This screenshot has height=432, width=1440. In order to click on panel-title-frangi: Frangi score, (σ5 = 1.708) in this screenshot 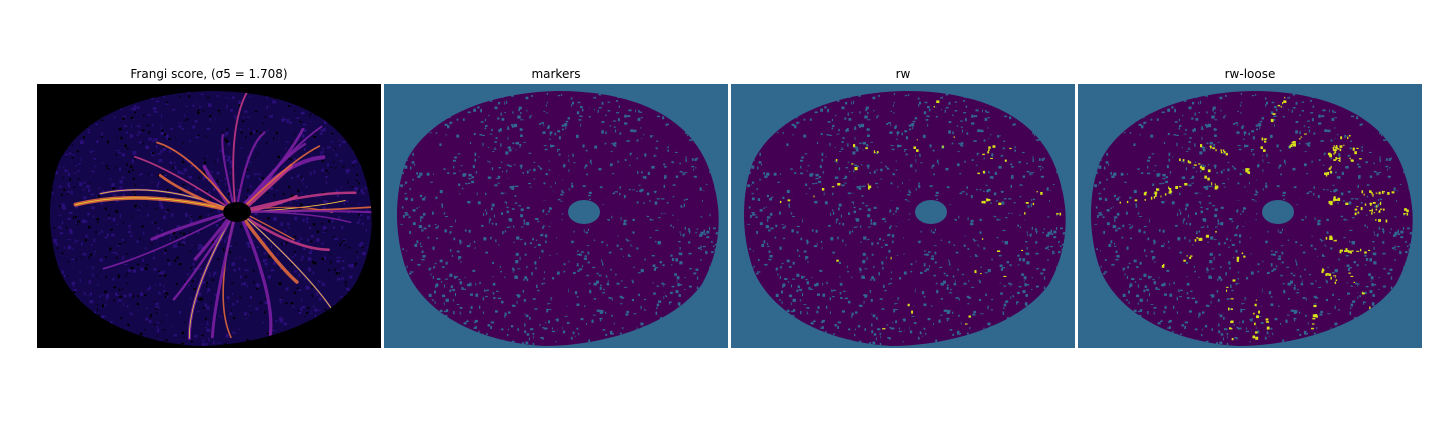, I will do `click(209, 74)`.